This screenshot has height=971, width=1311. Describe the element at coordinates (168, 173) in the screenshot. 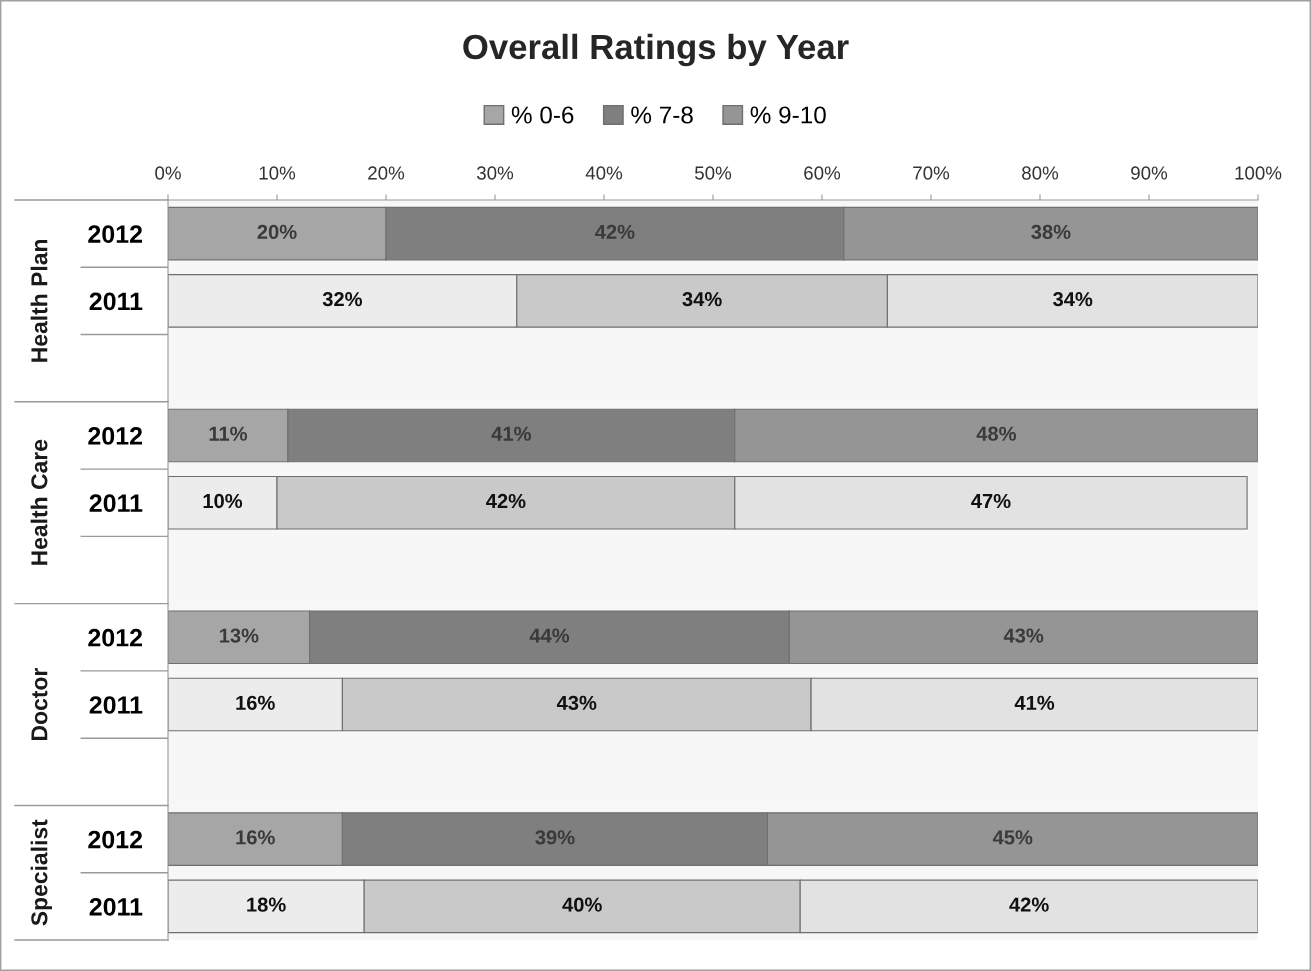

I see `x-tick-label: 0%` at that location.